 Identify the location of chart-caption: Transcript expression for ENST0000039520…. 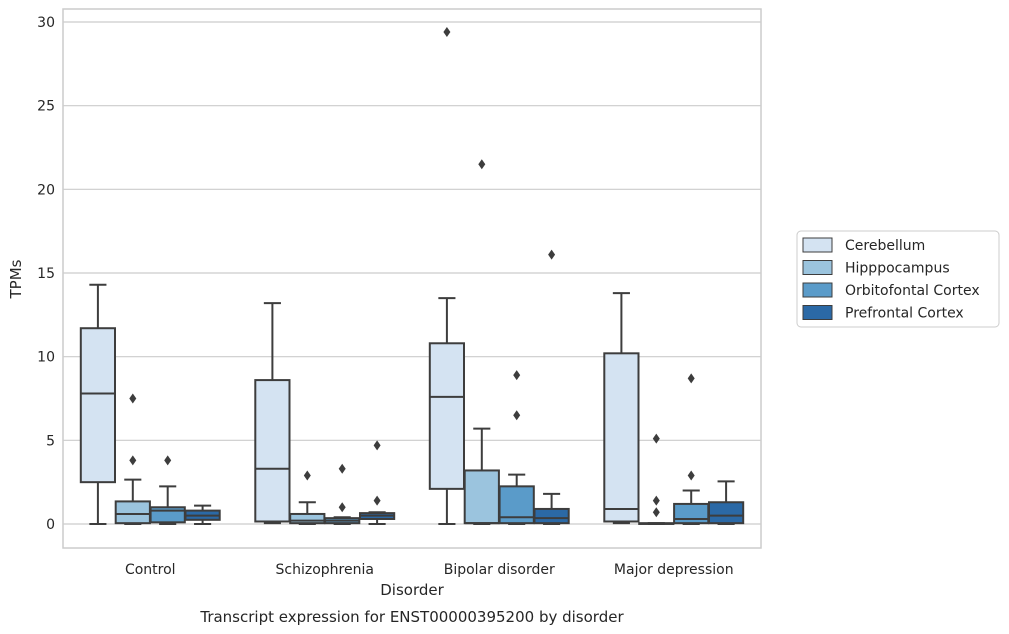
(411, 617).